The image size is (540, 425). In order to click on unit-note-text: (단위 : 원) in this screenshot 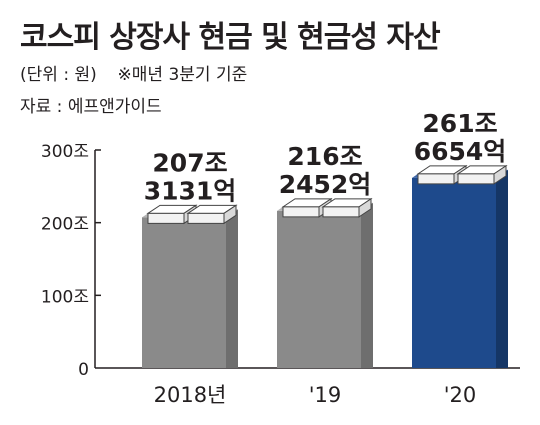, I will do `click(58, 75)`.